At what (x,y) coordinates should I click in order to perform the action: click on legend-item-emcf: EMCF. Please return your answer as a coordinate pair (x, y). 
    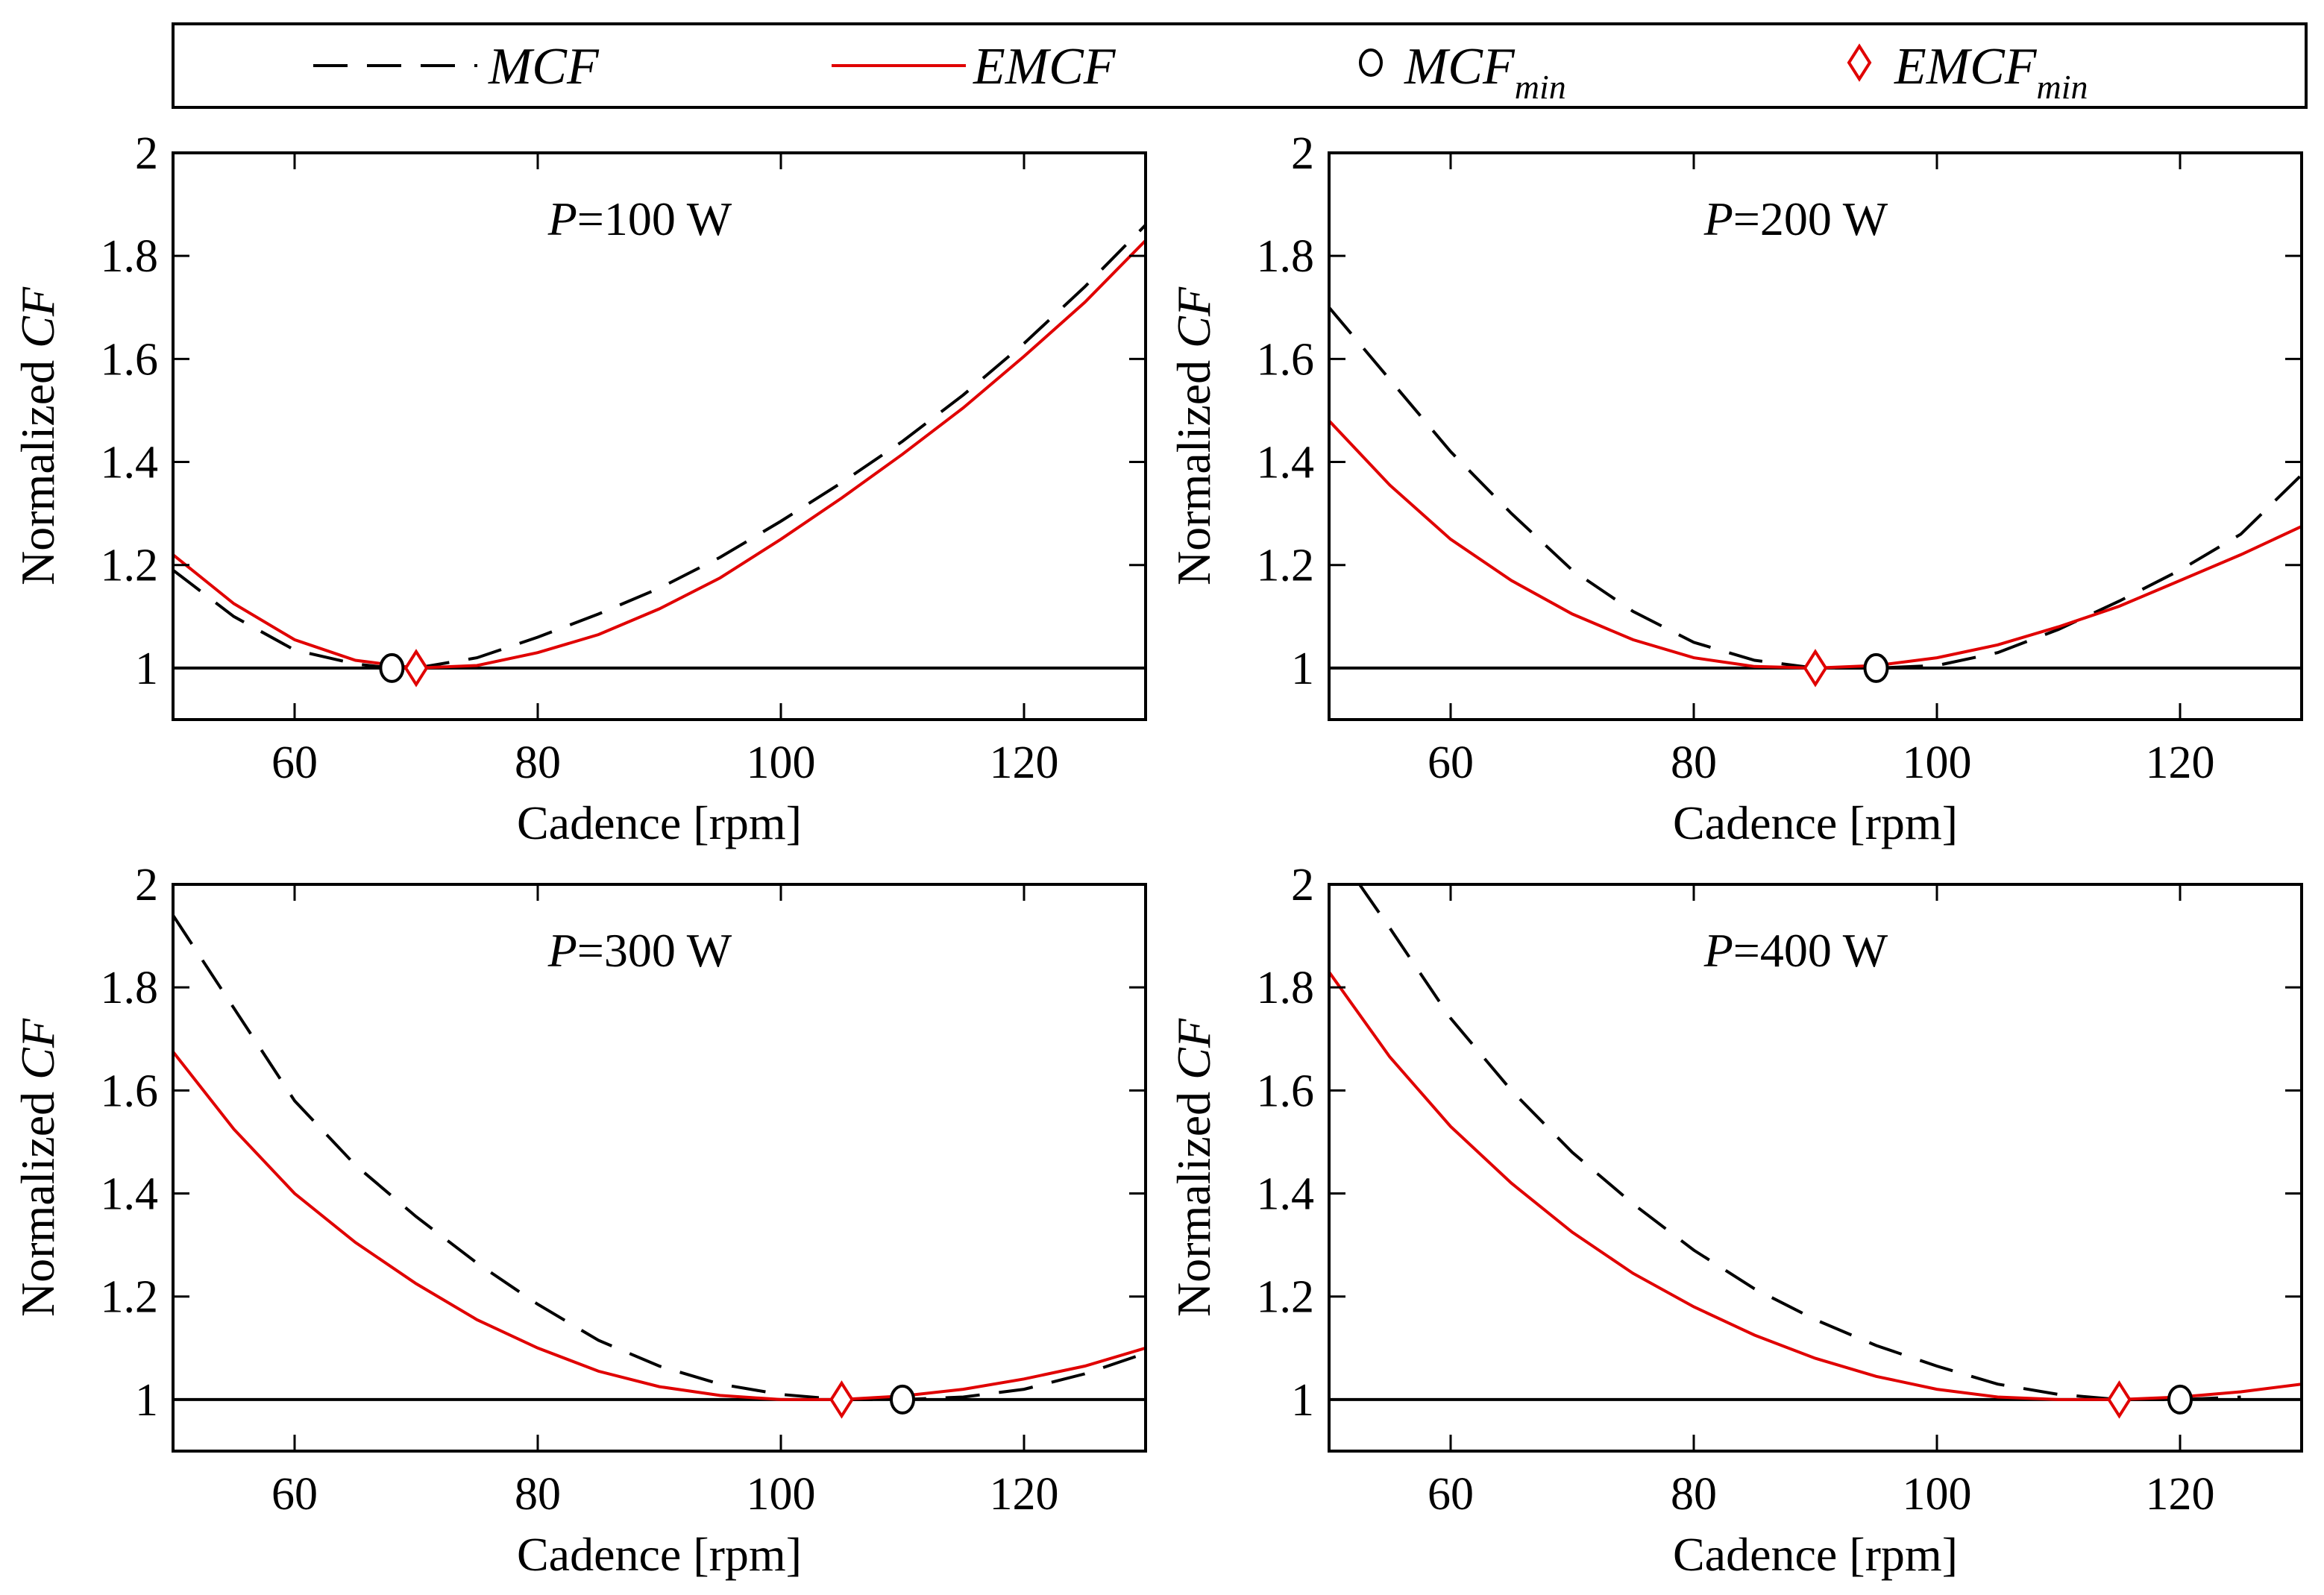
    Looking at the image, I should click on (974, 66).